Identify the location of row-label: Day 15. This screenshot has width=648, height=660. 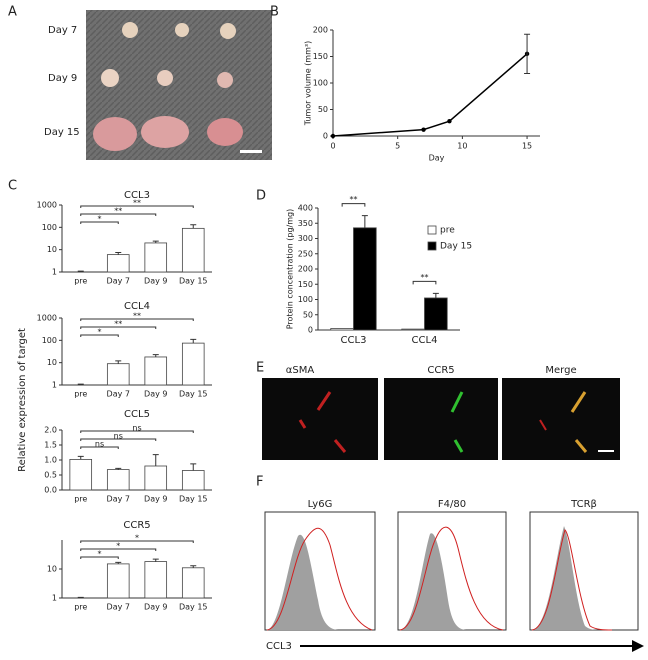
(62, 132).